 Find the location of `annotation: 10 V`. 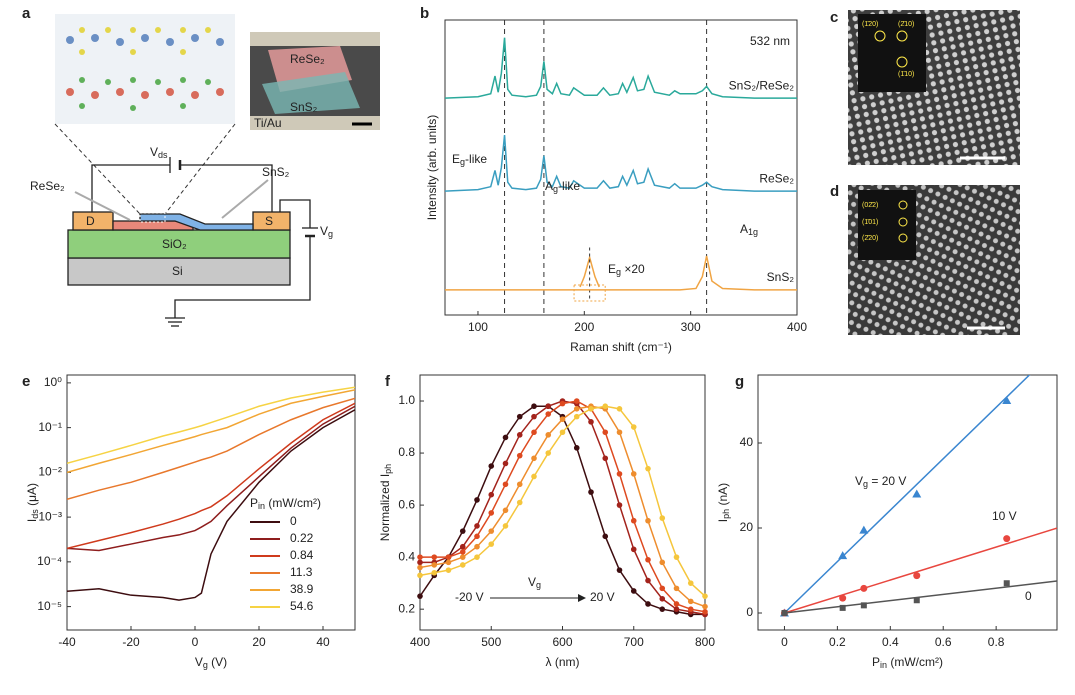

annotation: 10 V is located at coordinates (1004, 516).